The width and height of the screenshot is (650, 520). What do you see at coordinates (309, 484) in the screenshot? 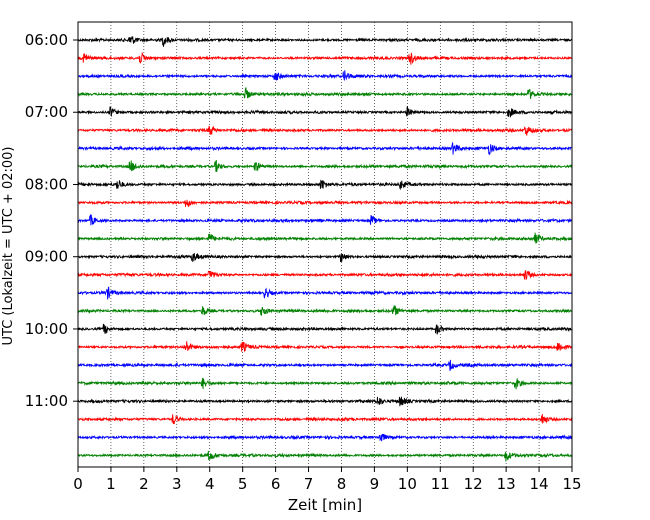
I see `x-tick-label: 7` at bounding box center [309, 484].